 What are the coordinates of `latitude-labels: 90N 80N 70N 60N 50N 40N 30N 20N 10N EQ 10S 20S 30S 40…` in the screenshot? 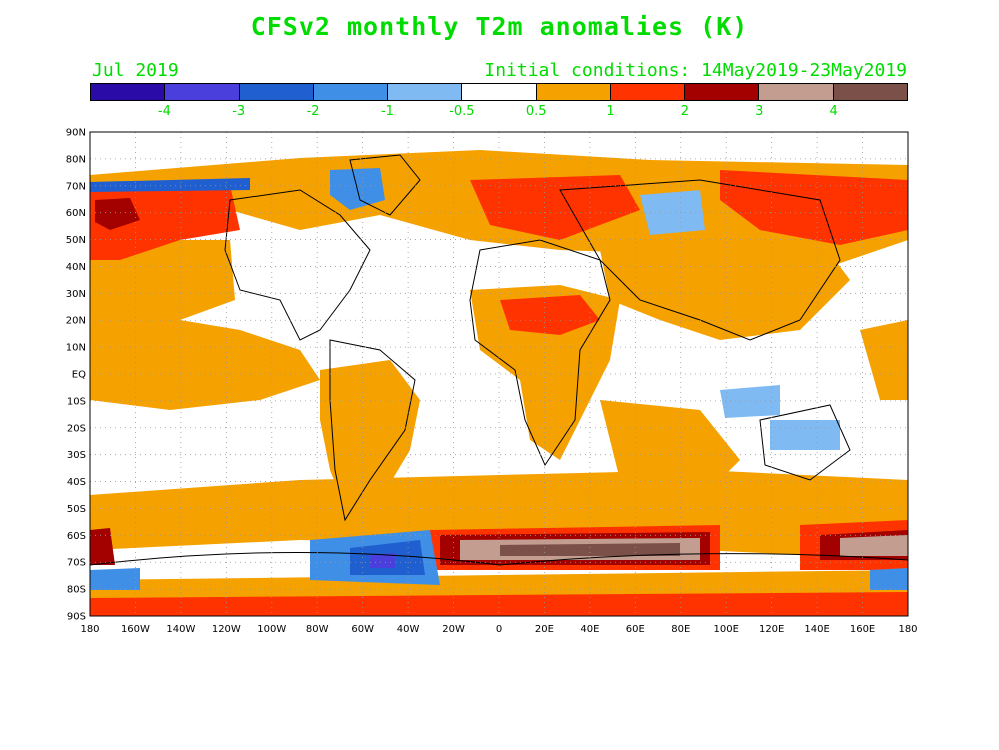 It's located at (76, 375).